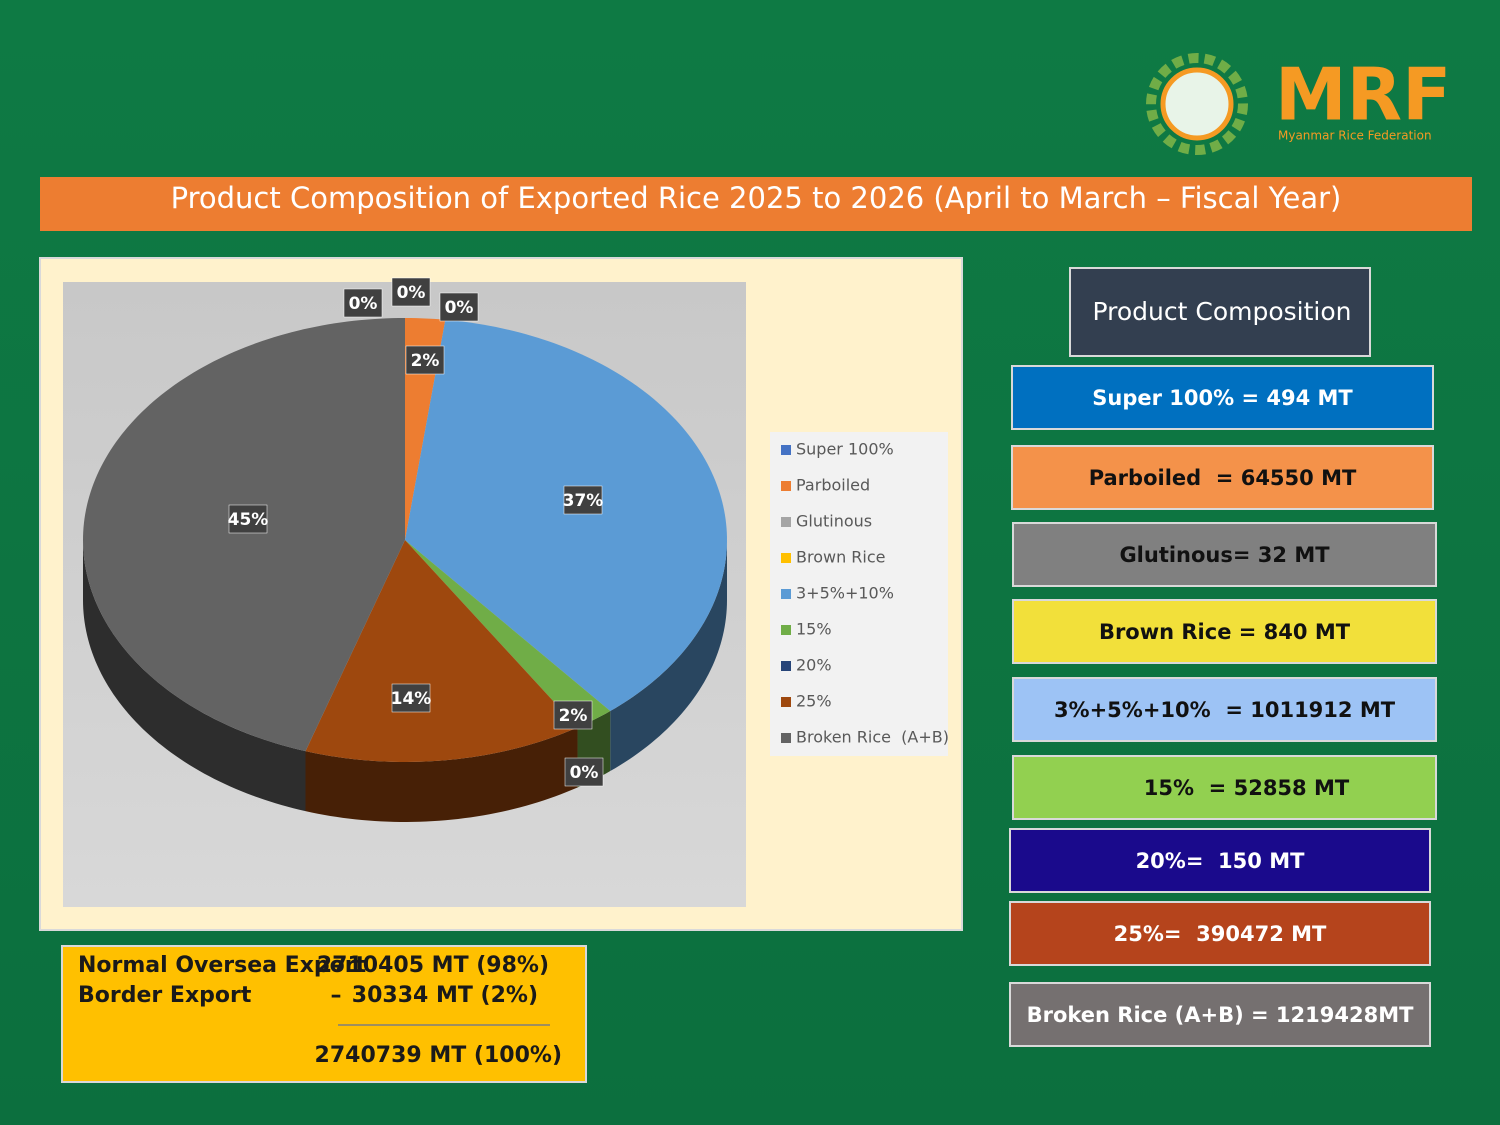 This screenshot has height=1125, width=1500. I want to click on composition-header, so click(1220, 312).